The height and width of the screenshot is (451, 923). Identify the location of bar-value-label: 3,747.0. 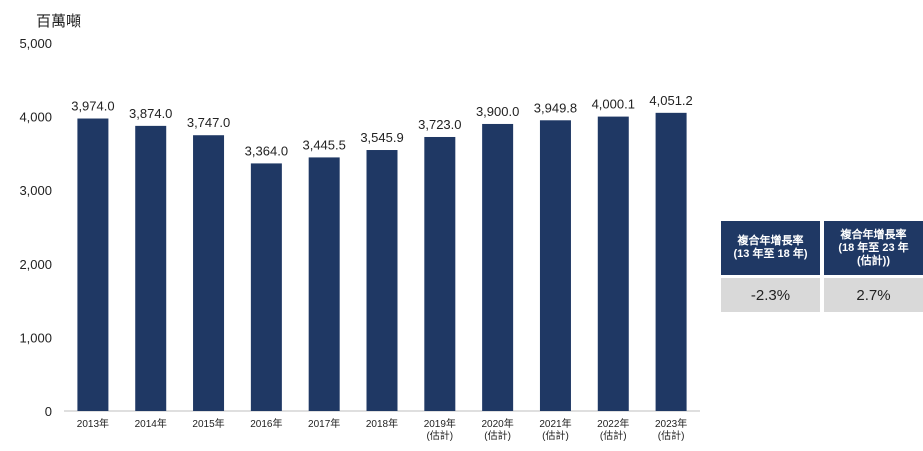
(208, 122).